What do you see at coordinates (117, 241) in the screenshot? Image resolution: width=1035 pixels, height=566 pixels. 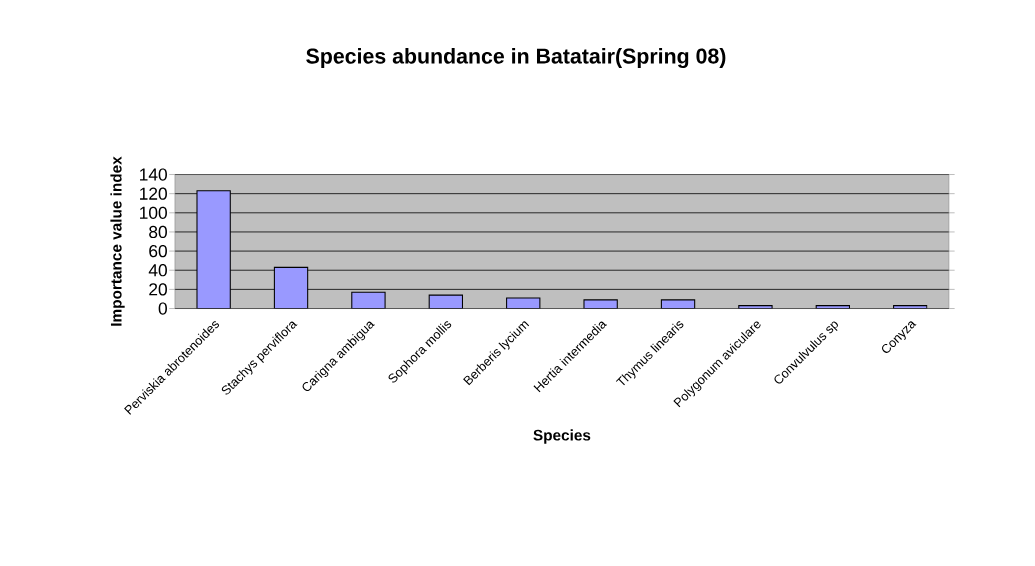 I see `y-axis-title: Importance value index` at bounding box center [117, 241].